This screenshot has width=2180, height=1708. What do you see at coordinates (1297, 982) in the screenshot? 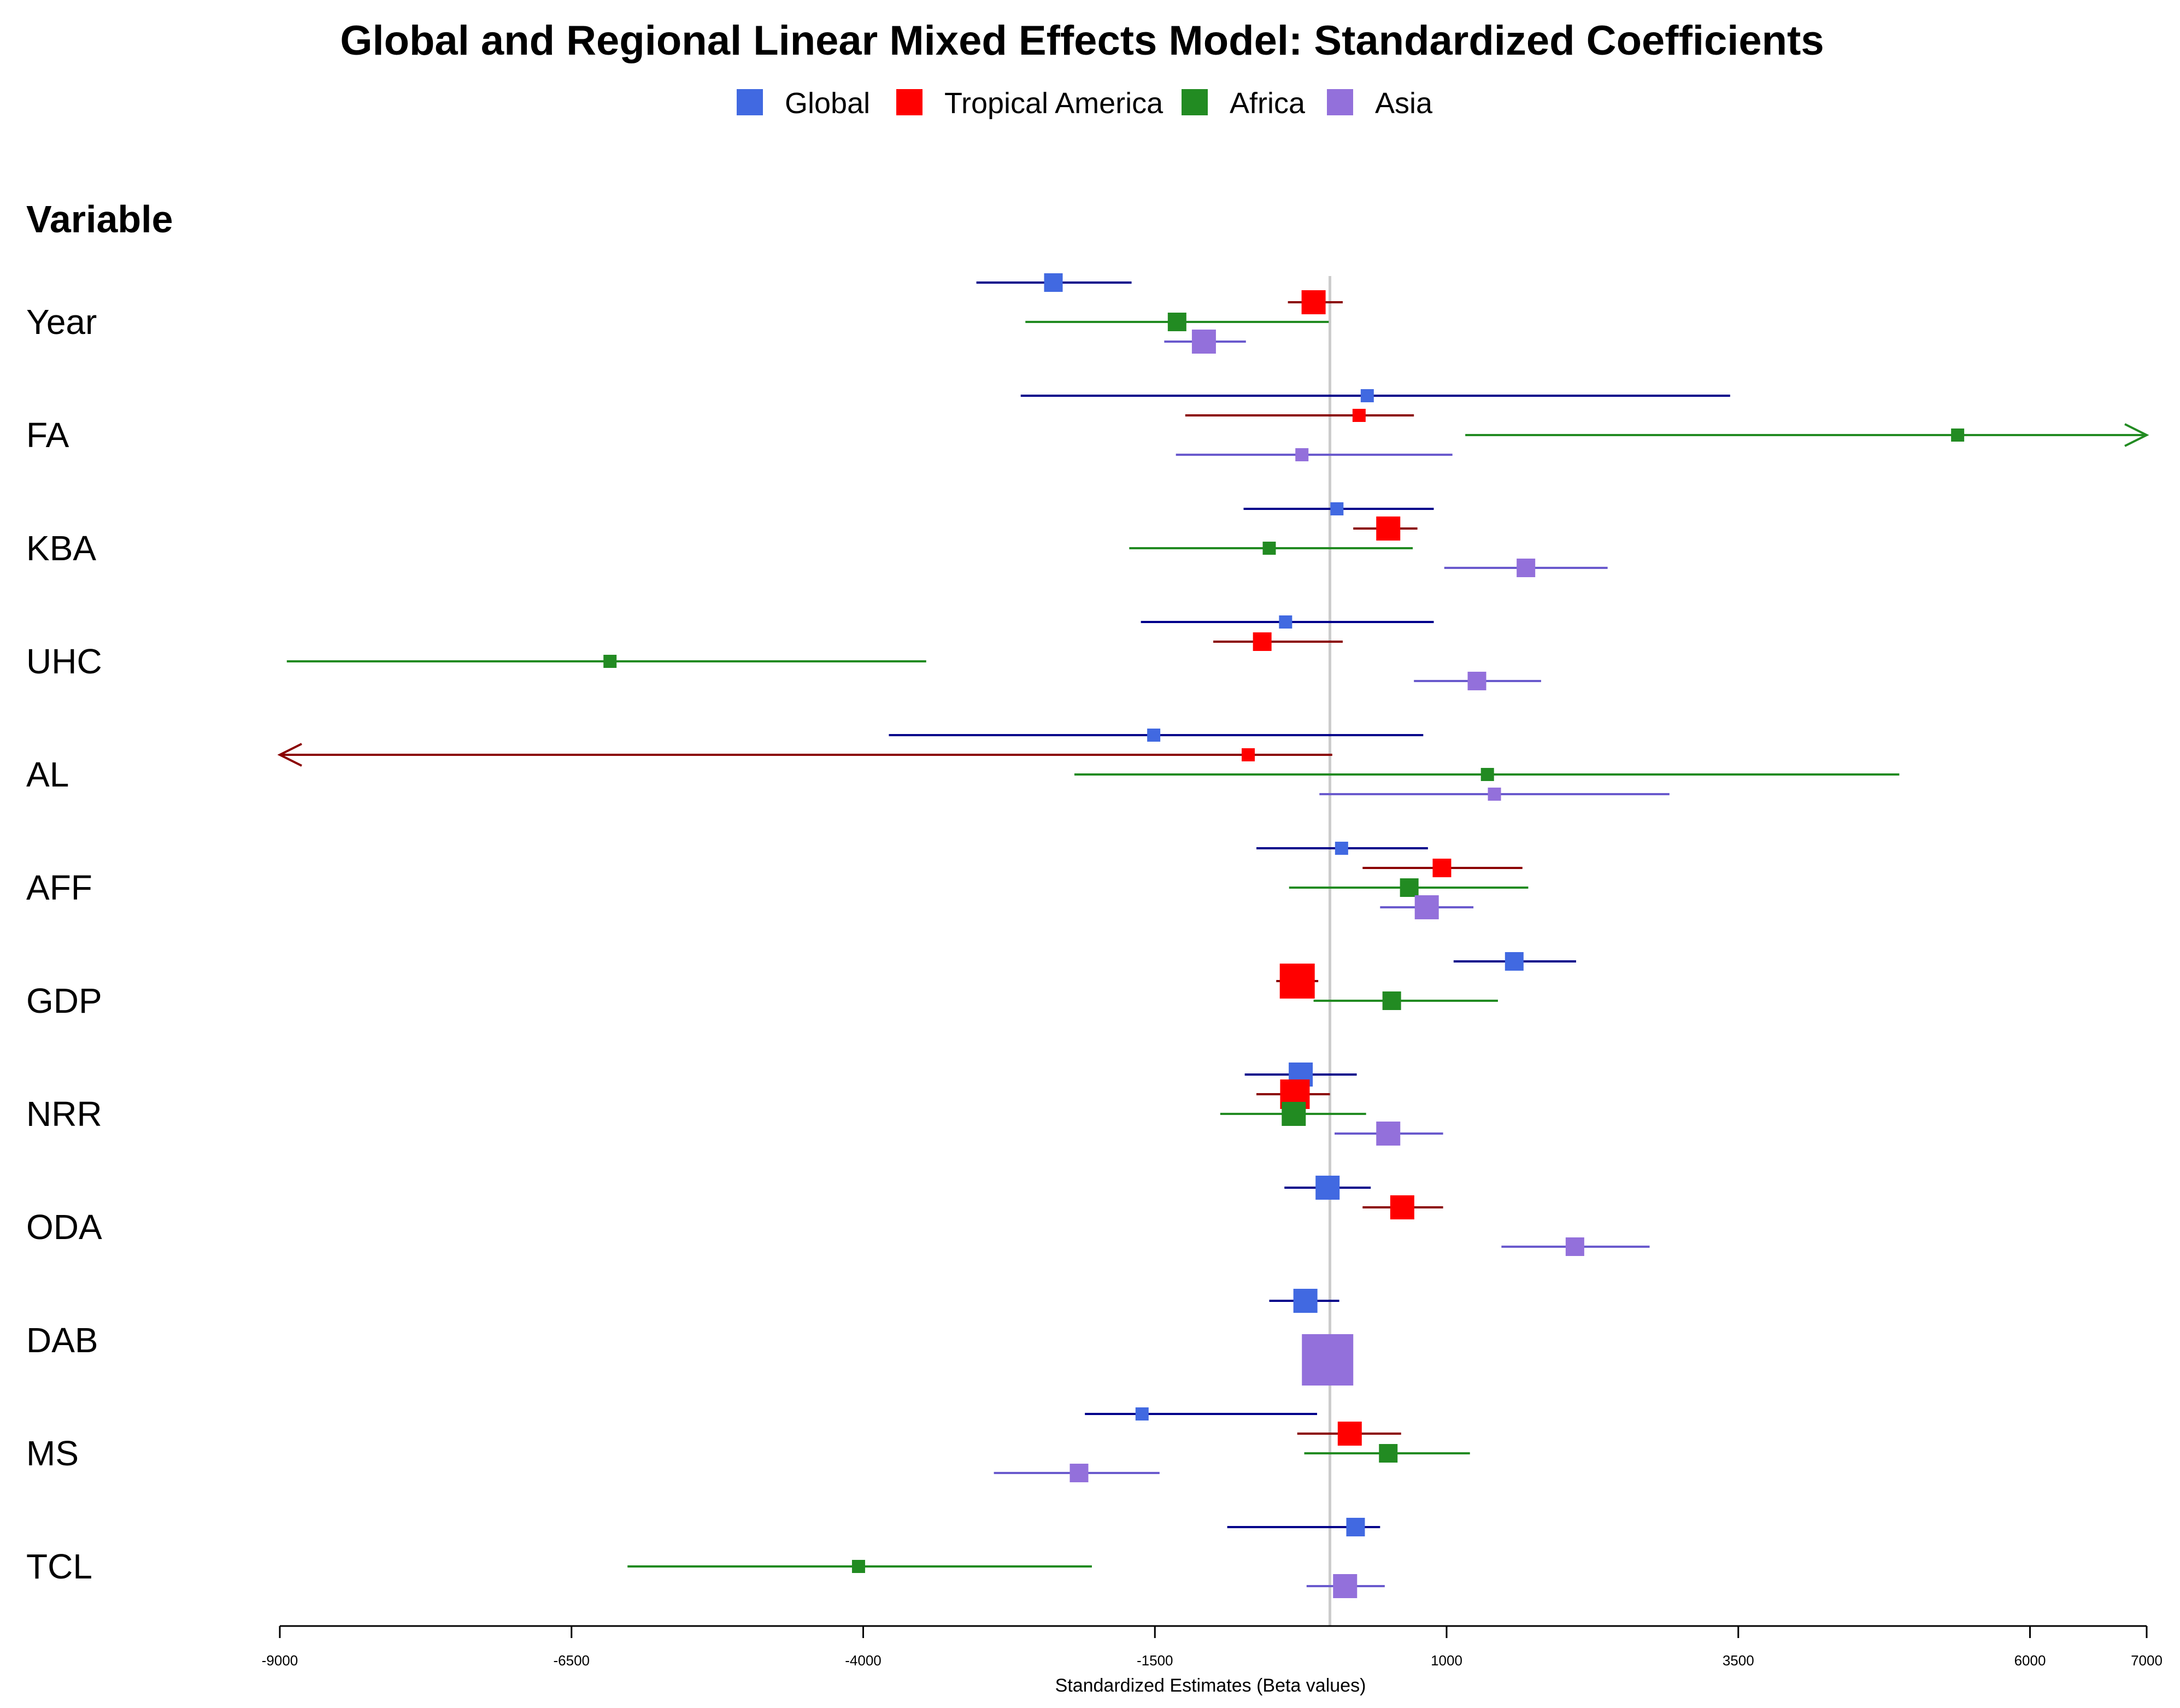
I see `point-gdp-tropical-america` at bounding box center [1297, 982].